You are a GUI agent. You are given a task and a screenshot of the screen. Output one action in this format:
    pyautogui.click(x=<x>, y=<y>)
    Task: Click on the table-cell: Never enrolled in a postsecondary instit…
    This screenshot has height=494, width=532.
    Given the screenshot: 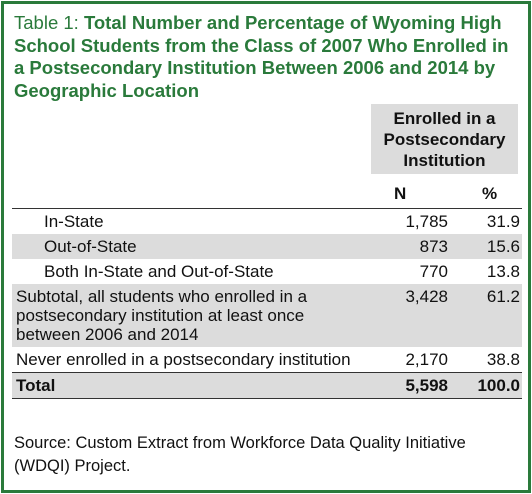 What is the action you would take?
    pyautogui.click(x=183, y=359)
    